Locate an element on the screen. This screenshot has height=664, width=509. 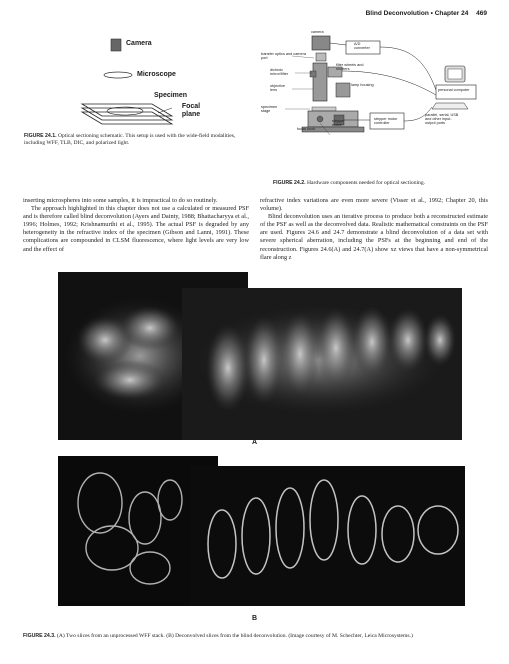
ad-converter-label: A/D converter is located at coordinates (362, 46).